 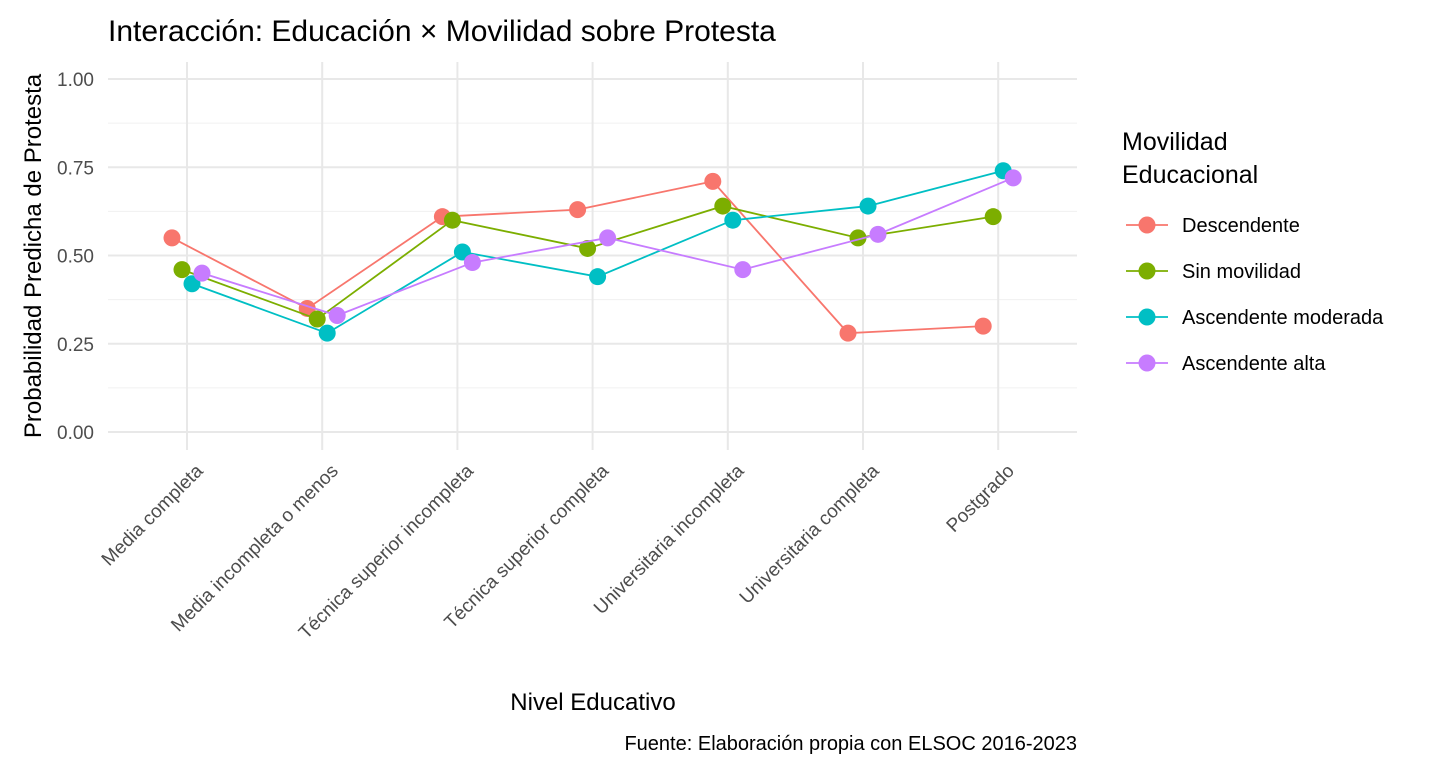 I want to click on x-tick-label: Media completa, so click(x=153, y=515).